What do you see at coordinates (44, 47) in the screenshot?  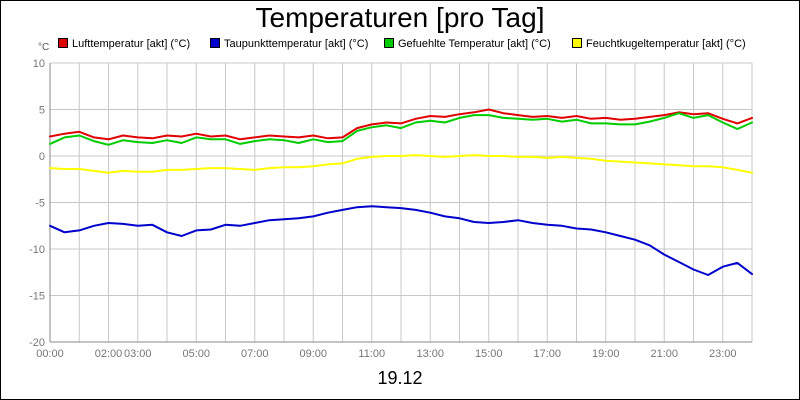 I see `y-axis-unit: °C` at bounding box center [44, 47].